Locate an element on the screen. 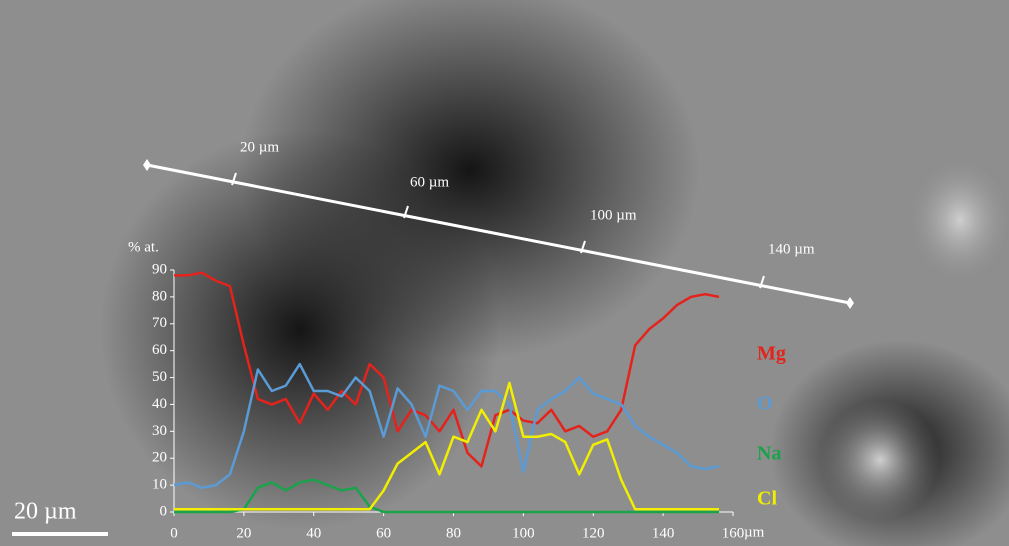  x-tick-label: 140 is located at coordinates (663, 533).